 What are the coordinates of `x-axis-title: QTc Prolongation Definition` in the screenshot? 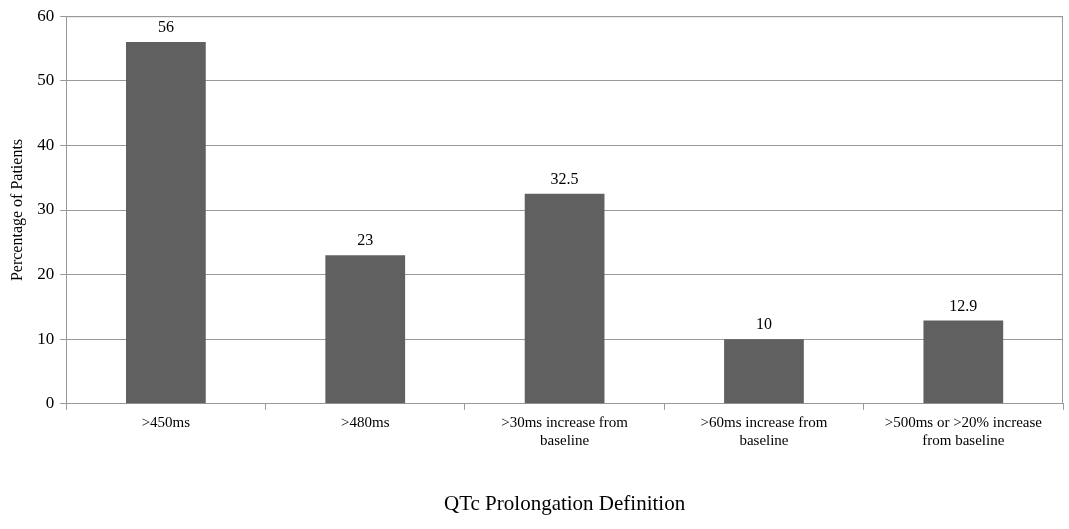 It's located at (565, 502).